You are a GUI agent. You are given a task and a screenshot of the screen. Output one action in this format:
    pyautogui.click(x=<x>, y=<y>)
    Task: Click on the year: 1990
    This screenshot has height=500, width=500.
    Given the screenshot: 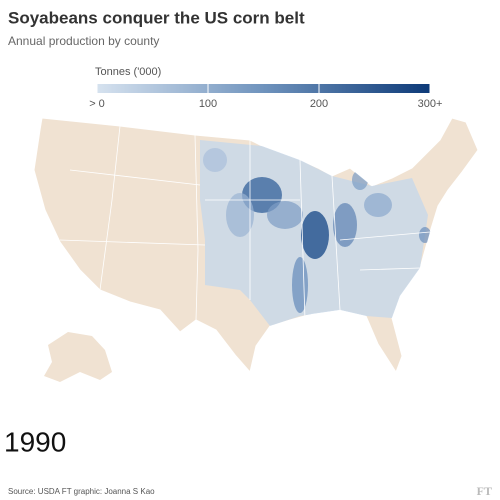 What is the action you would take?
    pyautogui.click(x=35, y=441)
    